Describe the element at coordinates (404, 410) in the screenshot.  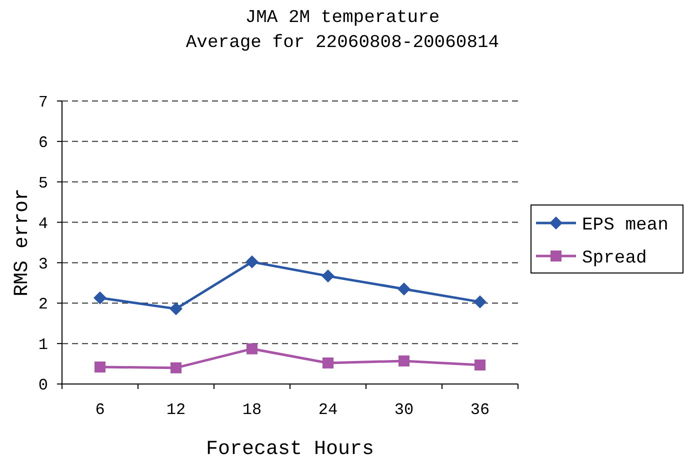
I see `x-tick-label: 30` at that location.